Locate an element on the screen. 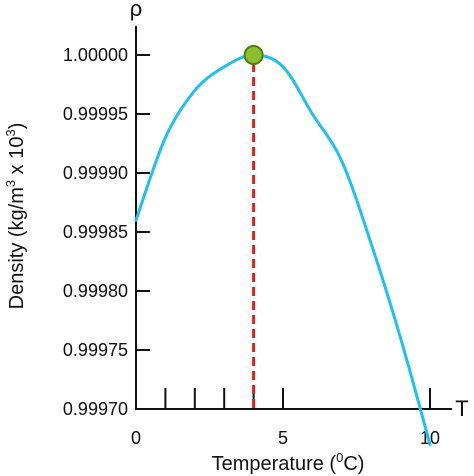 The image size is (474, 476). x-axis-label-main: Temperature ( is located at coordinates (274, 464).